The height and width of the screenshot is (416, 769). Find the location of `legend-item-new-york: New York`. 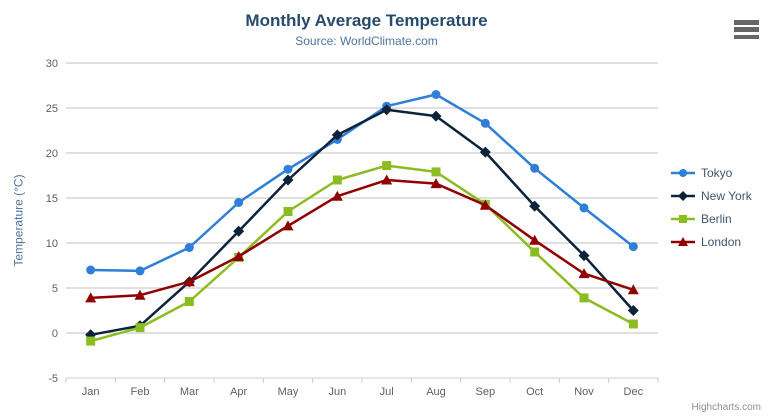

legend-item-new-york: New York is located at coordinates (711, 195).